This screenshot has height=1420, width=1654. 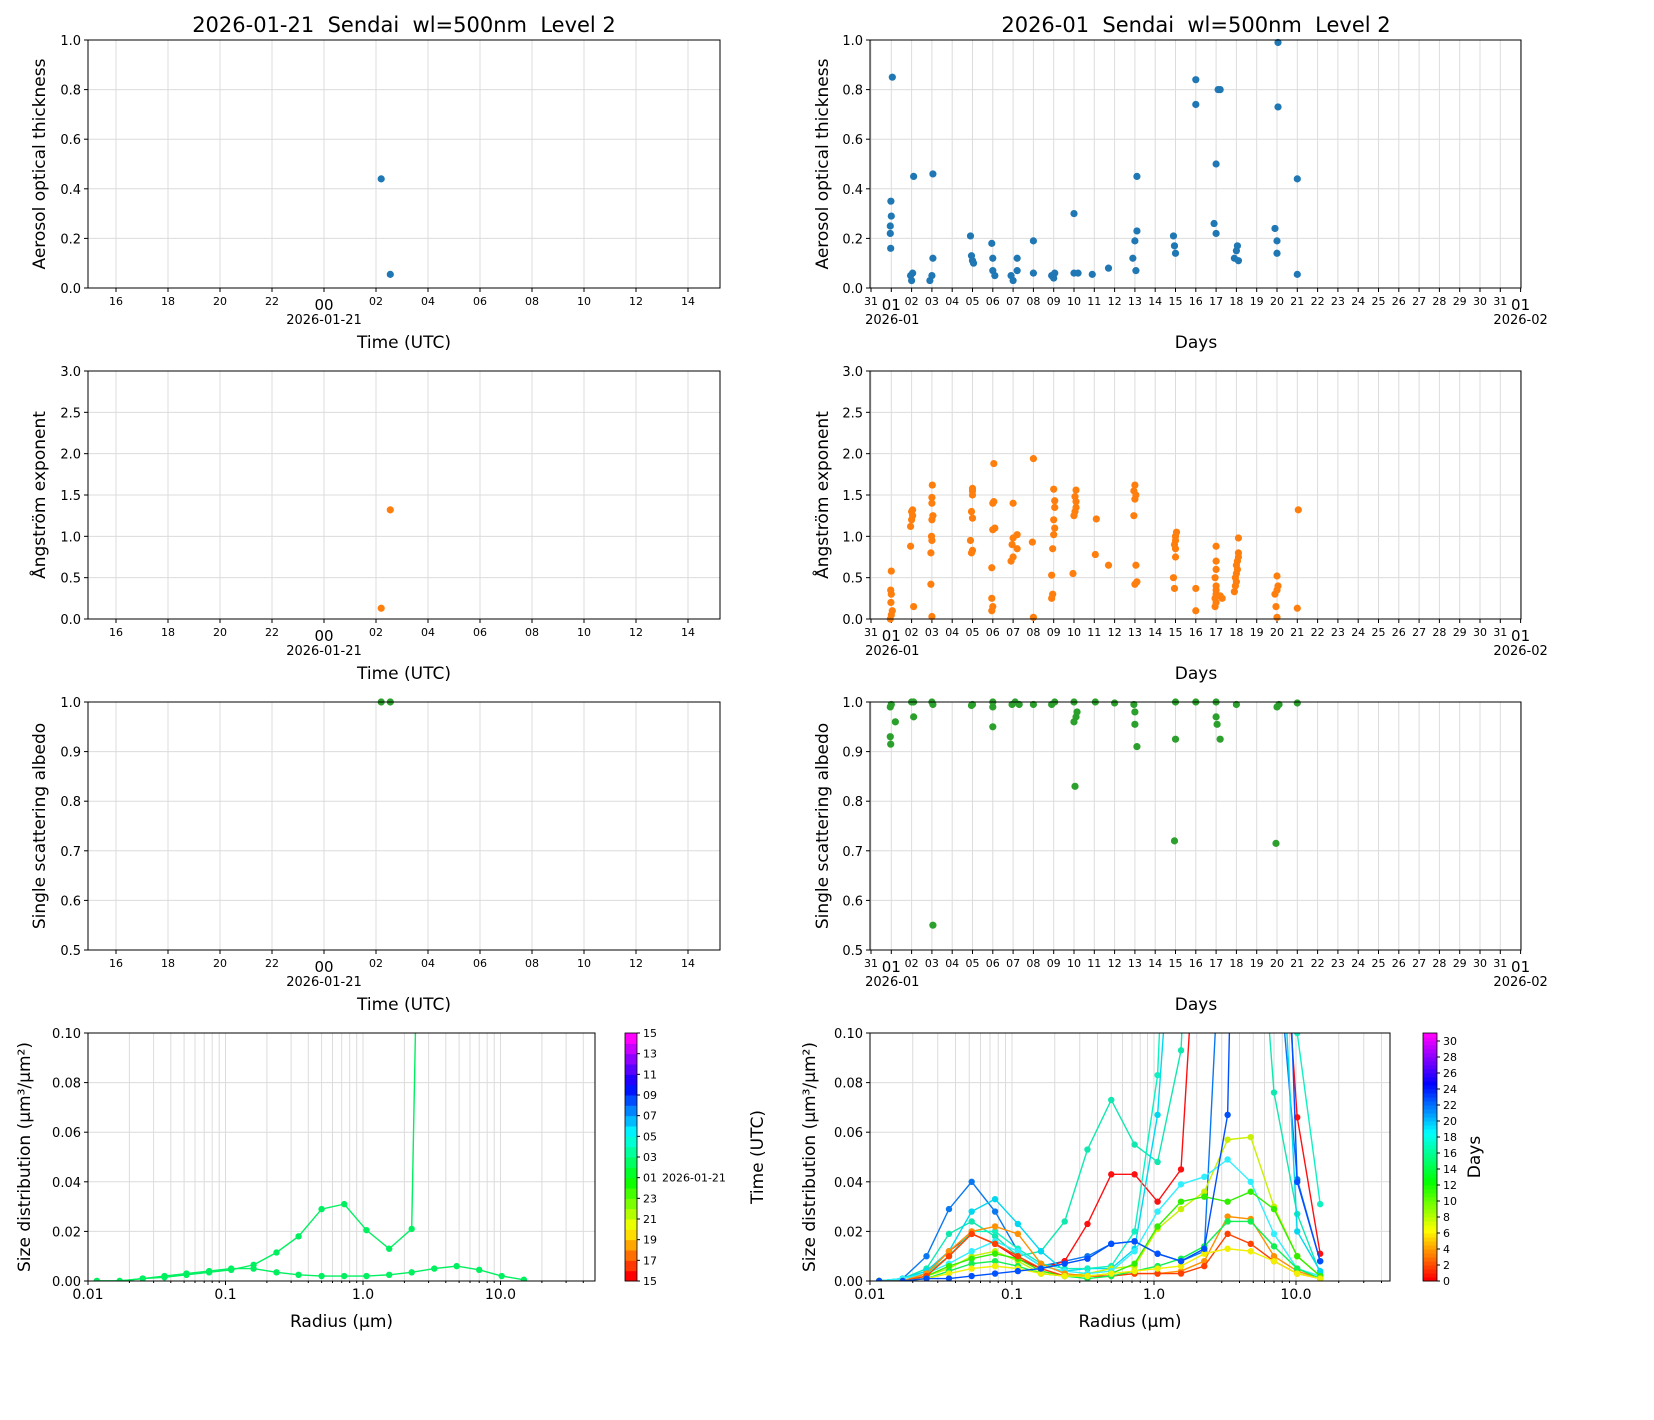 What do you see at coordinates (1439, 632) in the screenshot?
I see `x-tick-label: 28` at bounding box center [1439, 632].